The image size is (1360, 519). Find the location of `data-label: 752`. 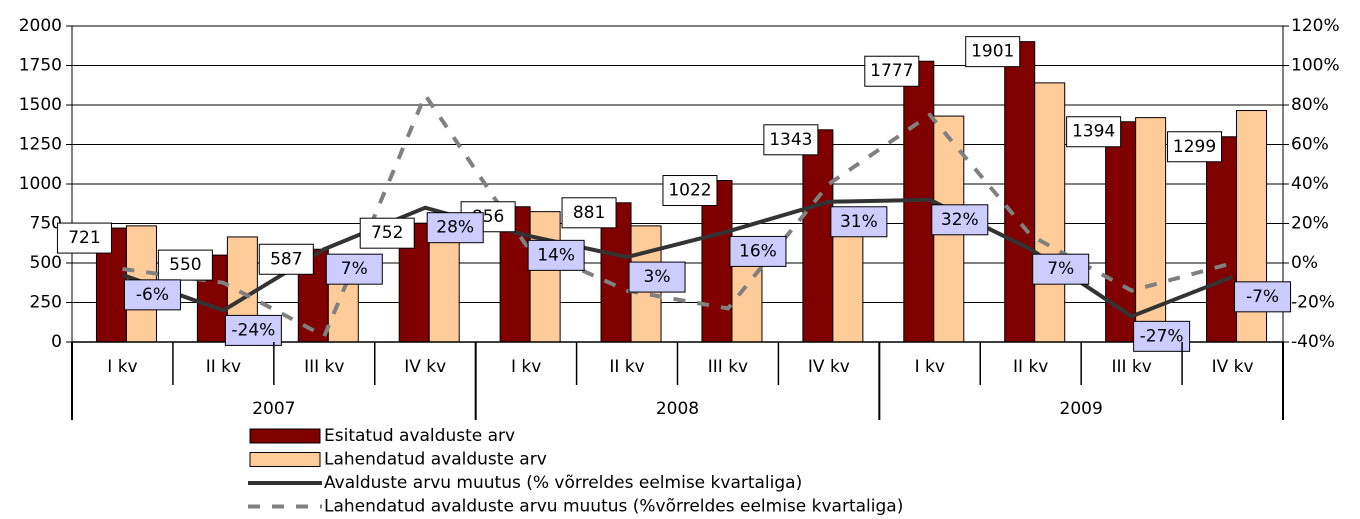

data-label: 752 is located at coordinates (387, 233).